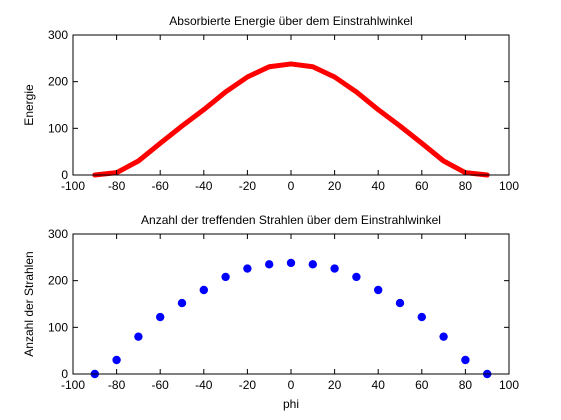 The height and width of the screenshot is (420, 561). I want to click on energy-chart-xtick-label: -40, so click(204, 186).